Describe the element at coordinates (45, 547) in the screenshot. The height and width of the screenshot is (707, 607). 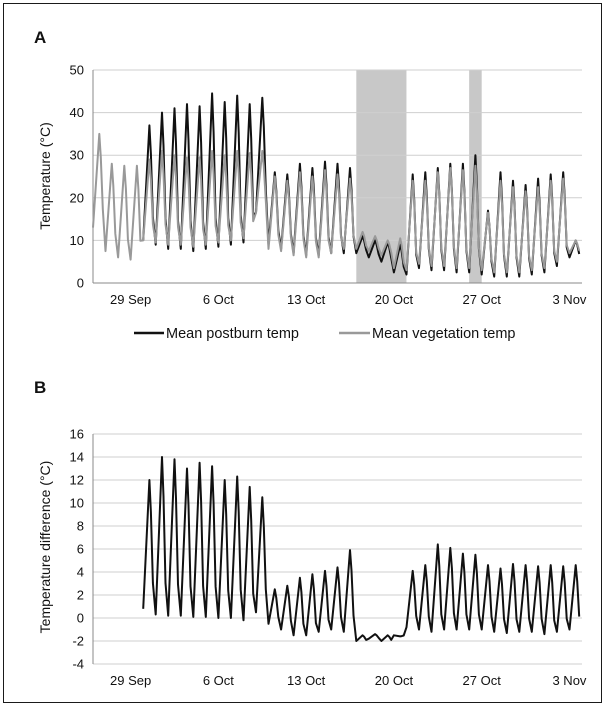
I see `y-axis-label: Temperature difference (°C)` at that location.